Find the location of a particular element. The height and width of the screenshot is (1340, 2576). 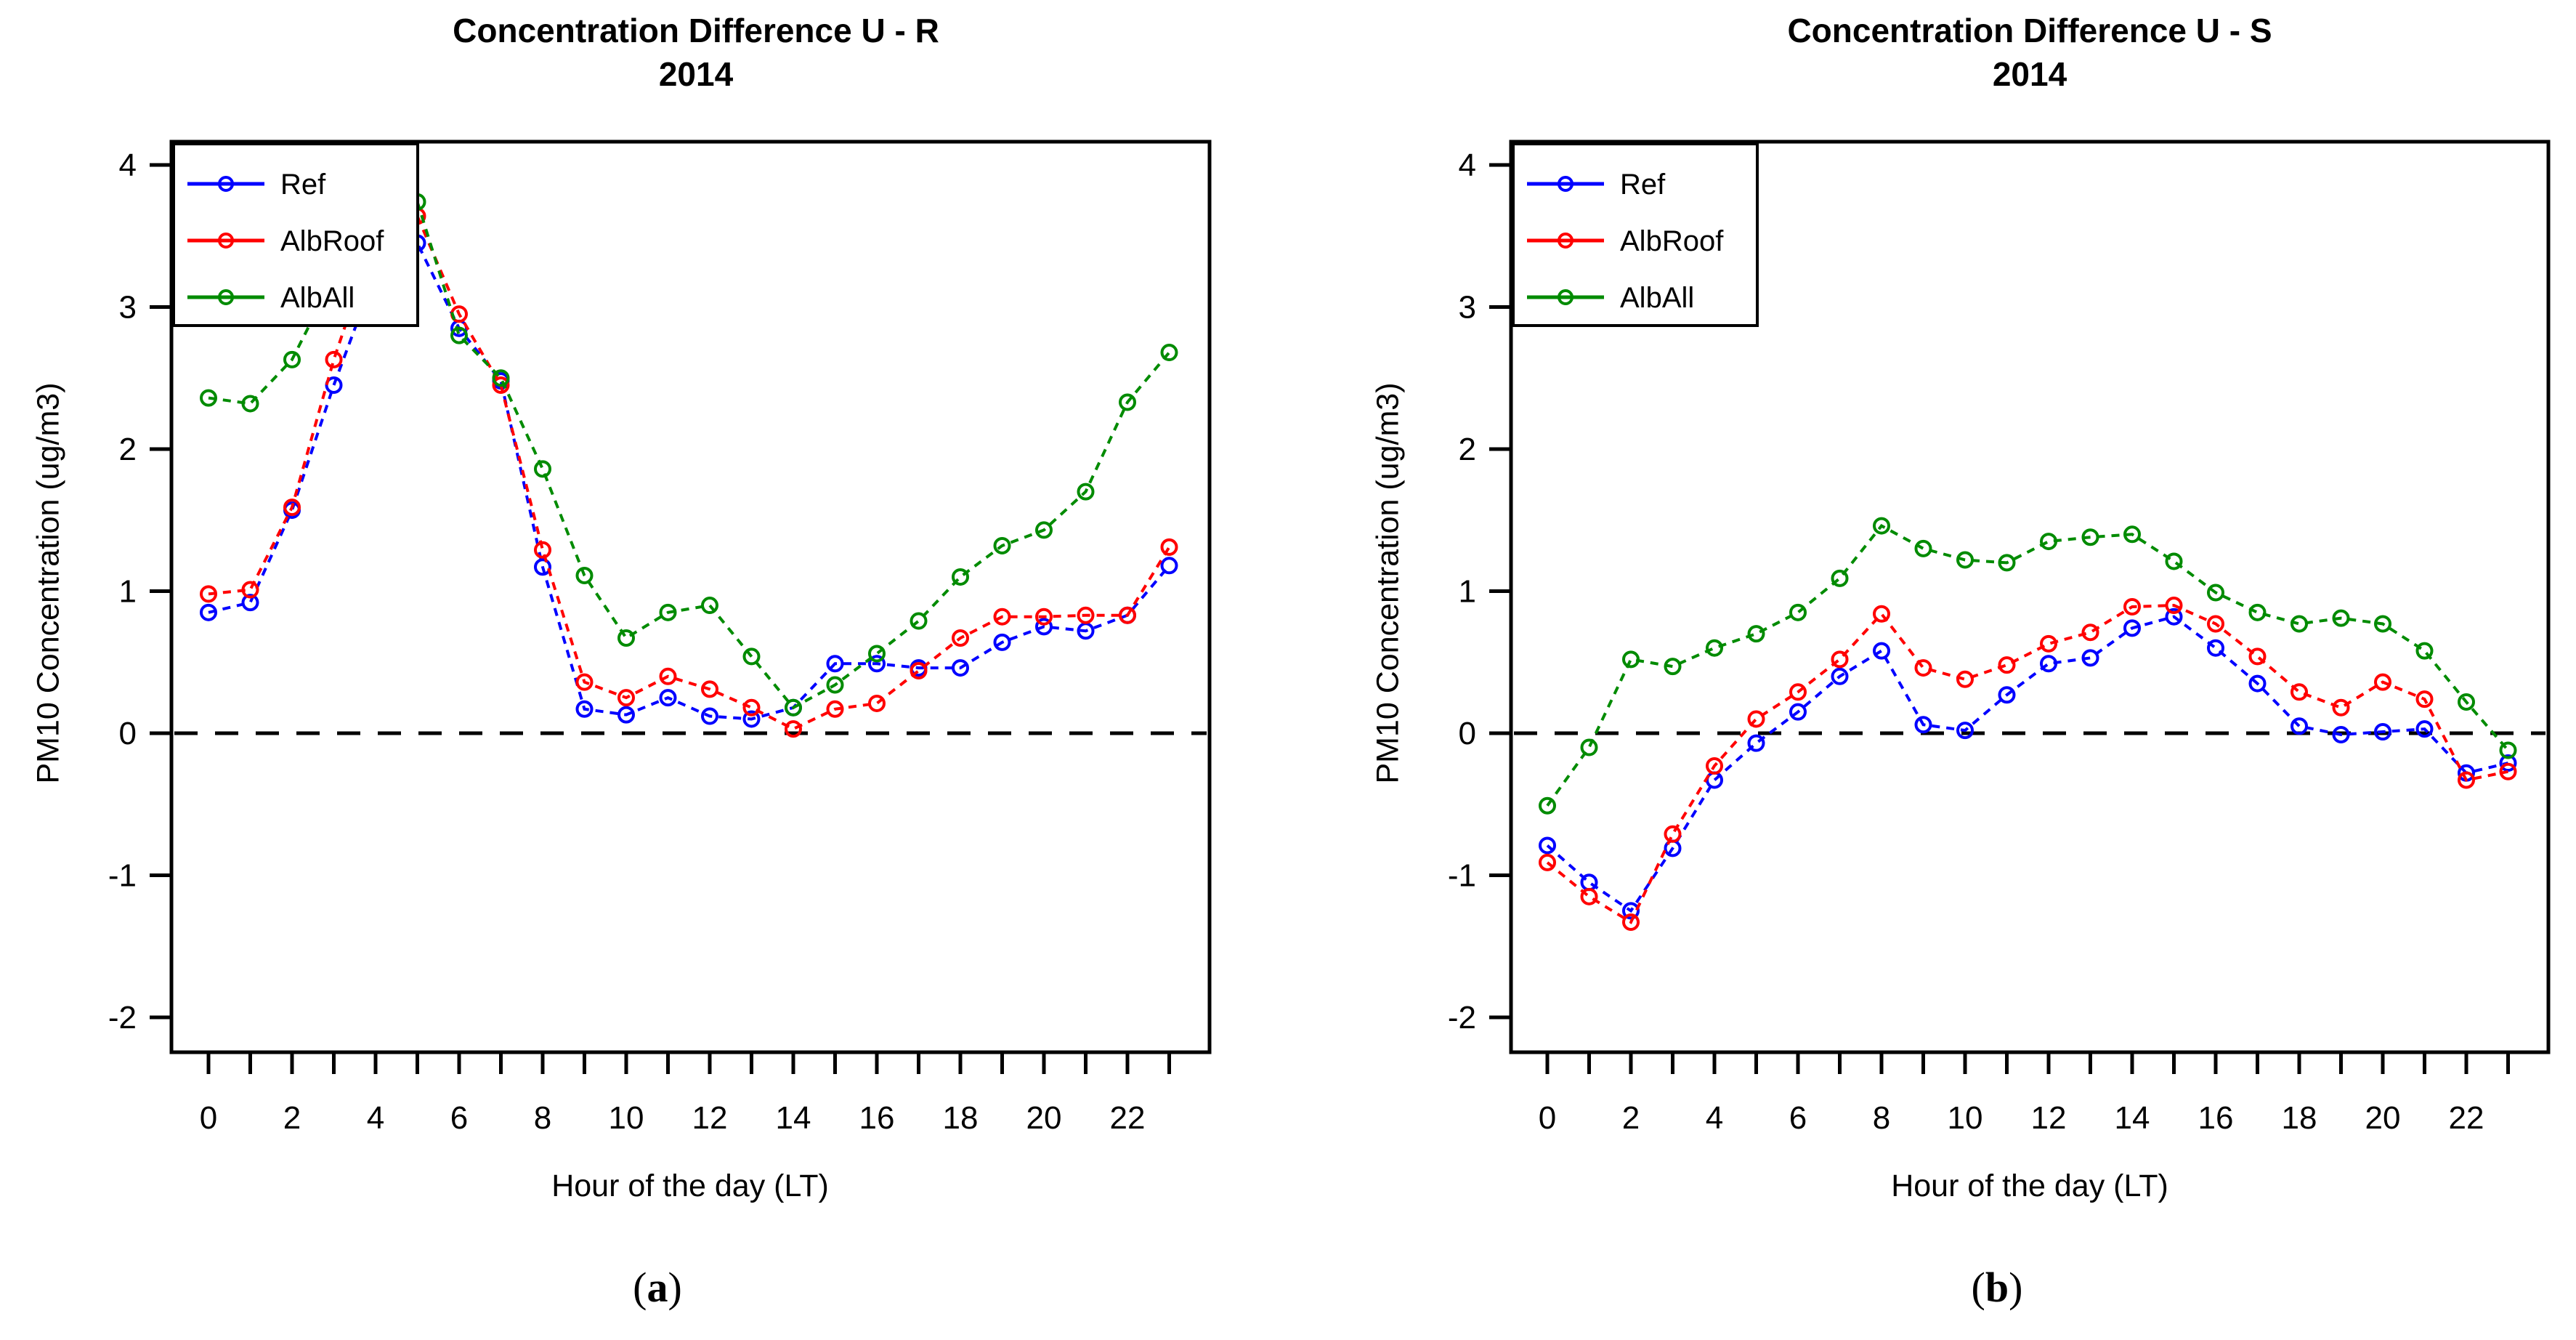

caption-b-close: ) is located at coordinates (2016, 1287).